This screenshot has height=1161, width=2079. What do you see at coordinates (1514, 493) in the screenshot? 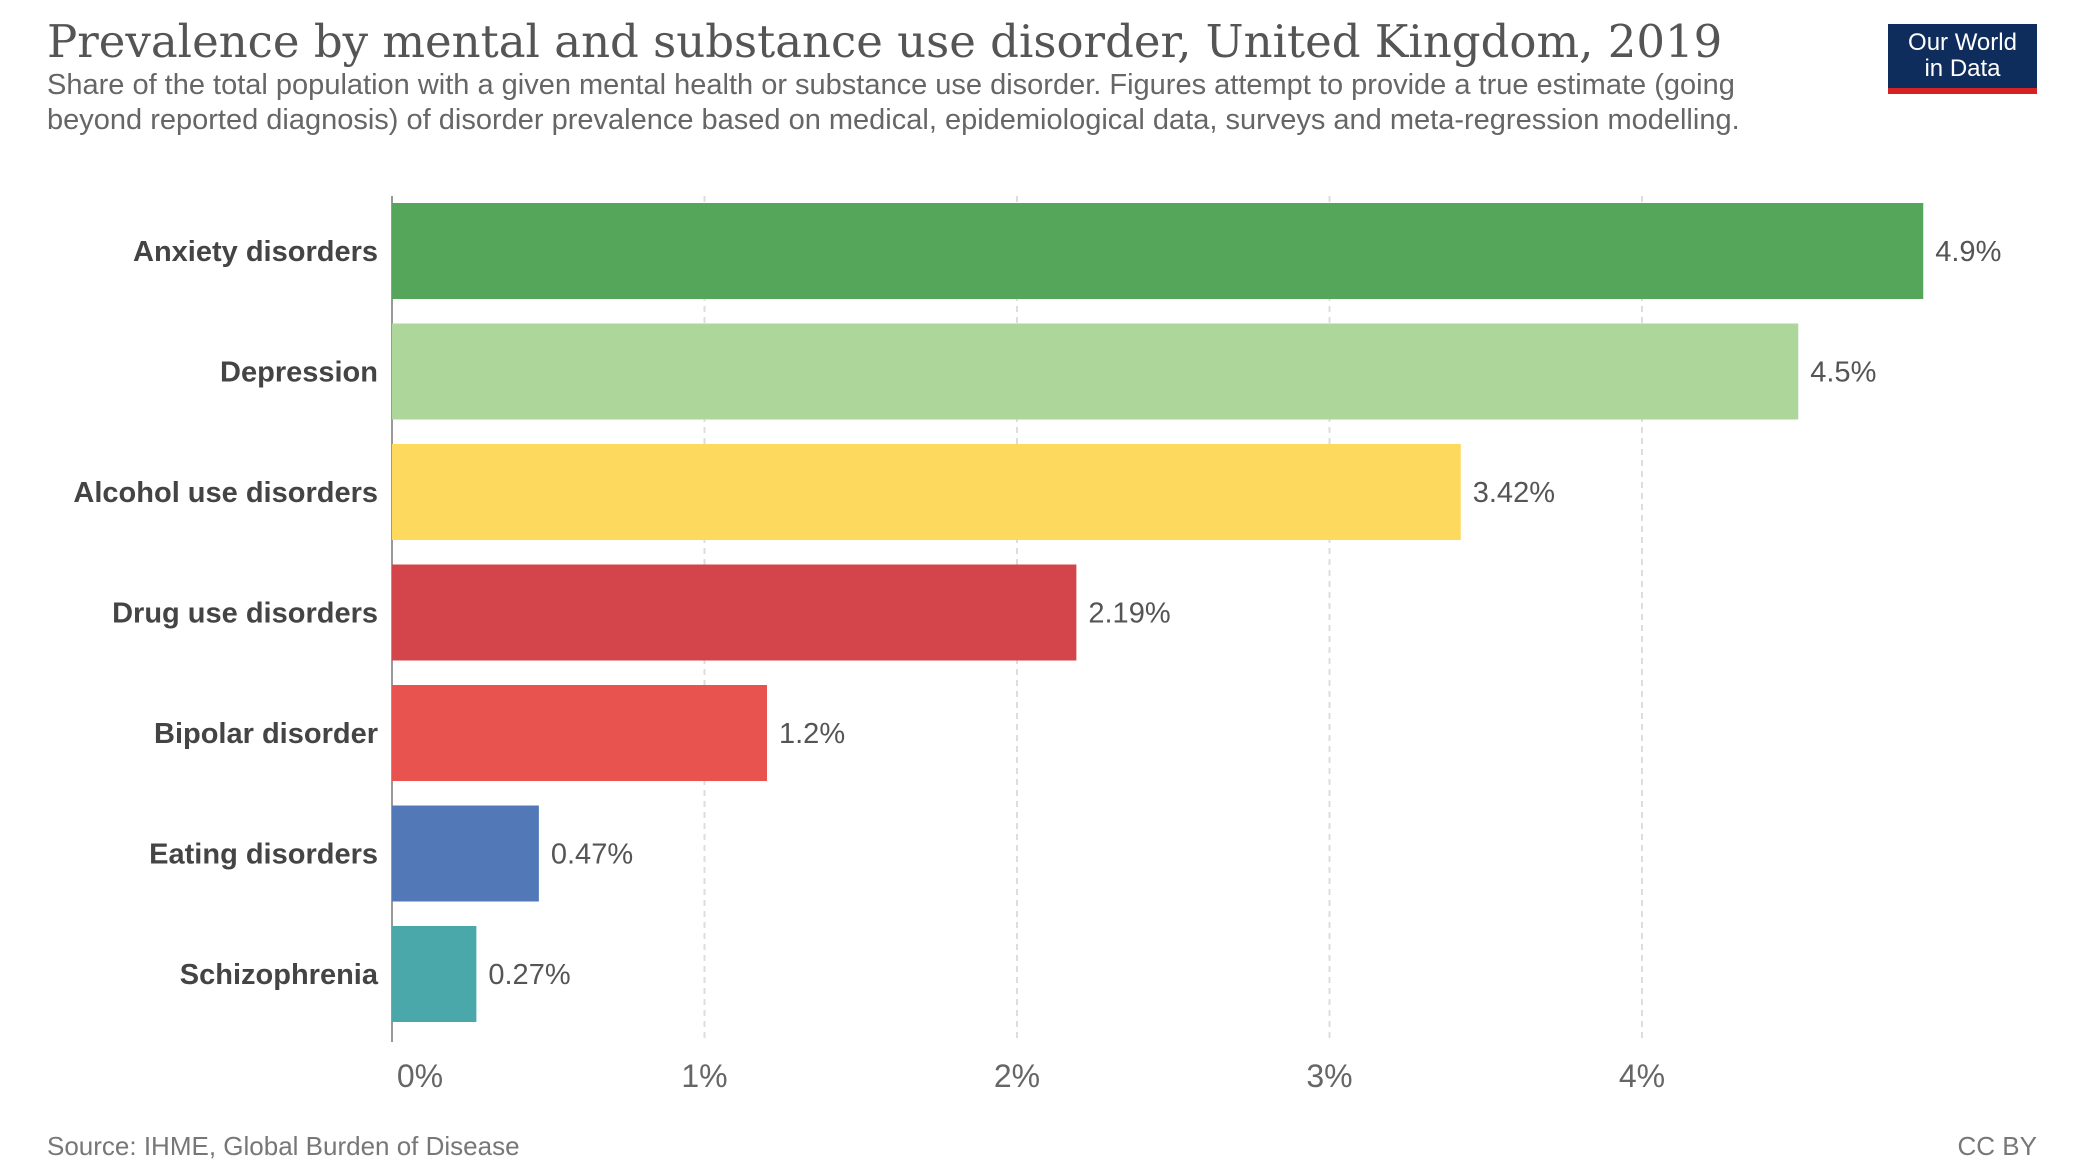
I see `value-label: 3.42%` at bounding box center [1514, 493].